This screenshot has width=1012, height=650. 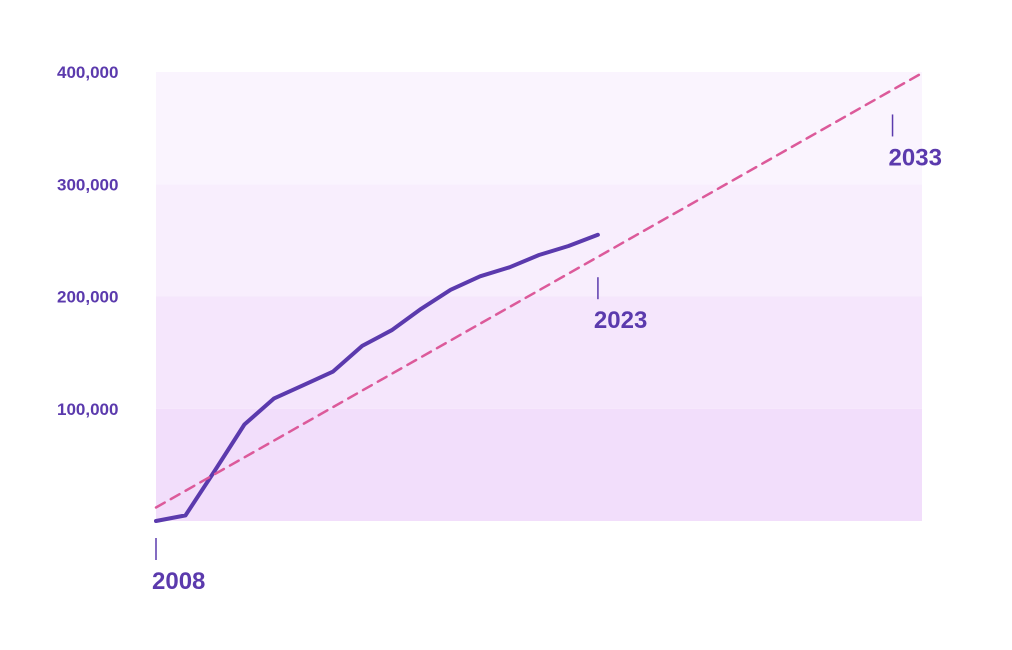 What do you see at coordinates (87, 184) in the screenshot?
I see `y-tick-label: 300,000` at bounding box center [87, 184].